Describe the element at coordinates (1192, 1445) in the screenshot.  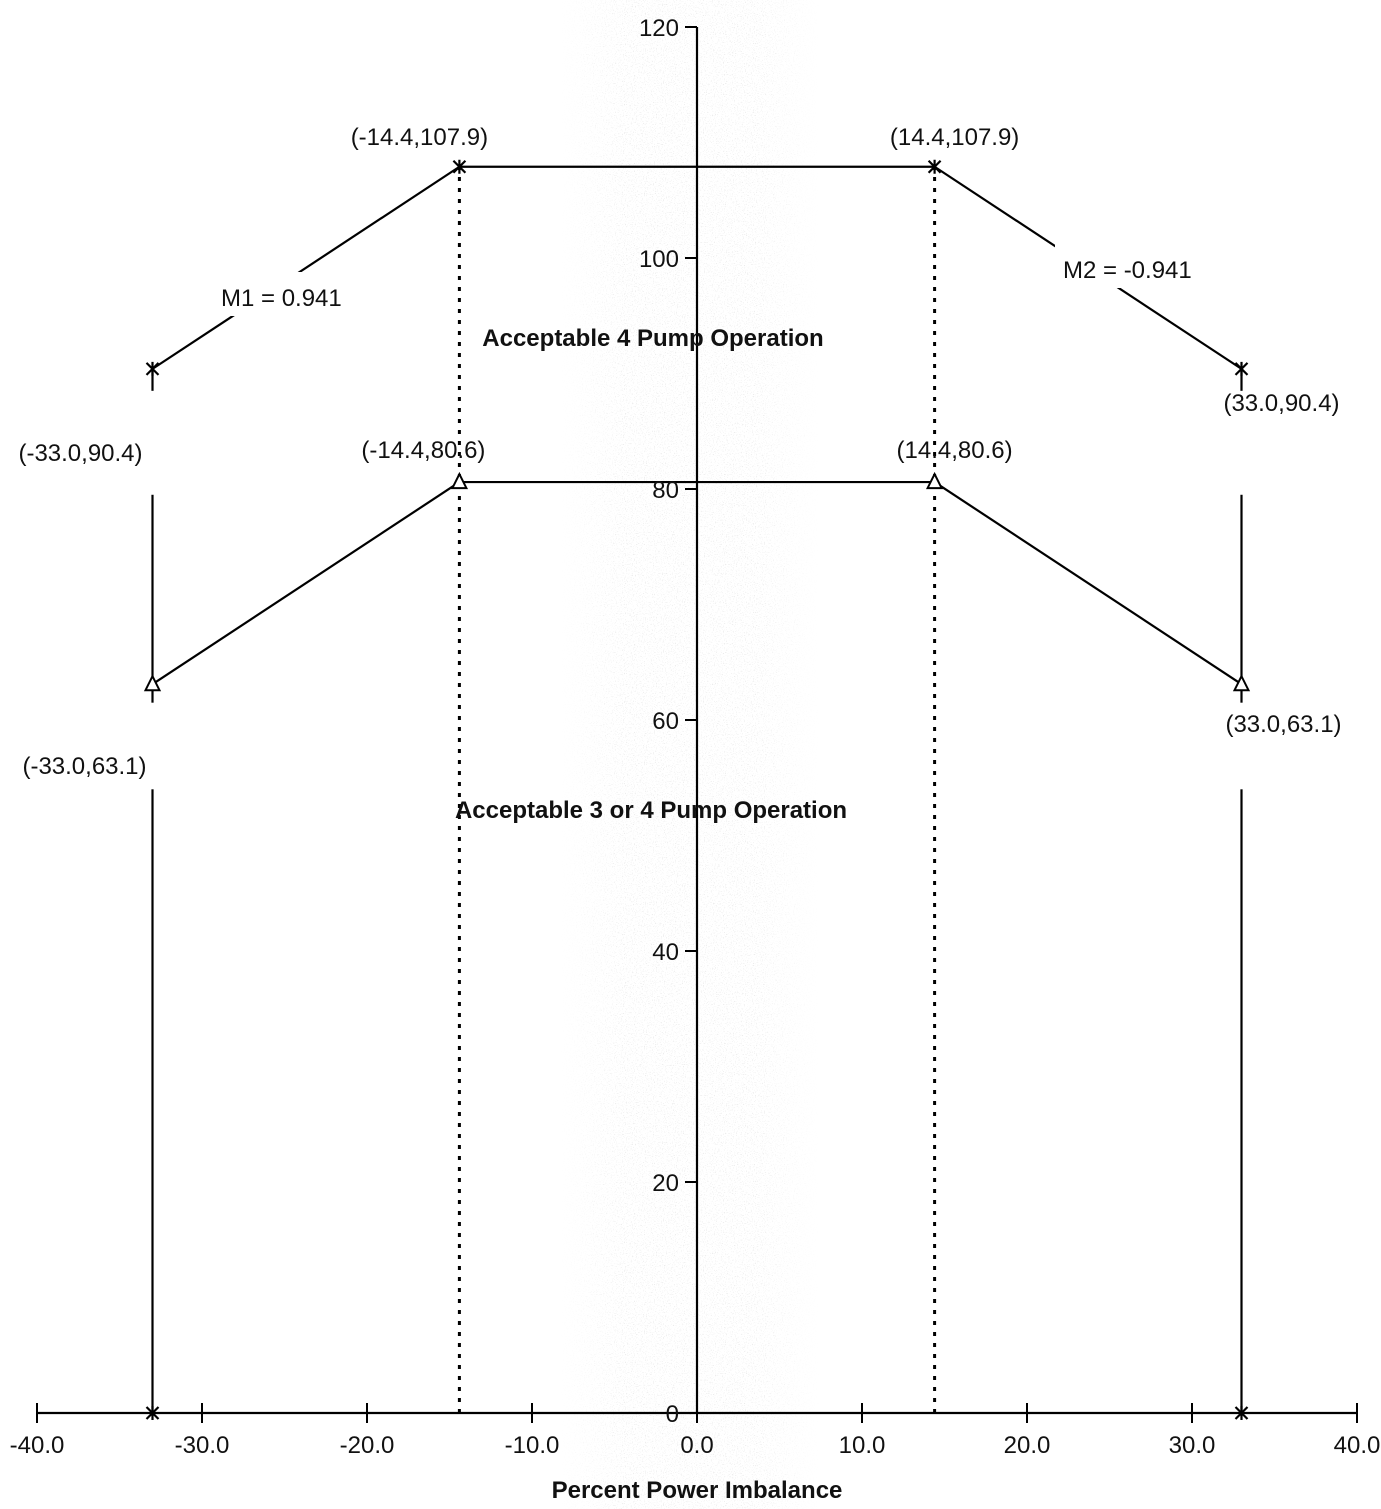
I see `x-tick-label: 30.0` at that location.